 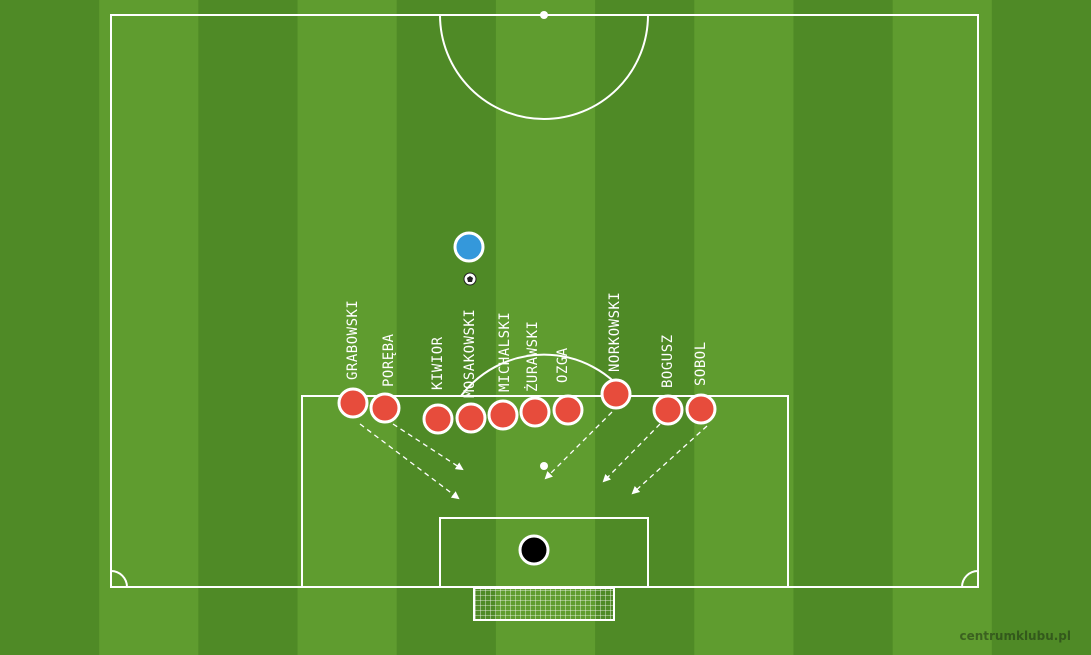 I want to click on watermark: centrumklubu.pl, so click(x=1015, y=636).